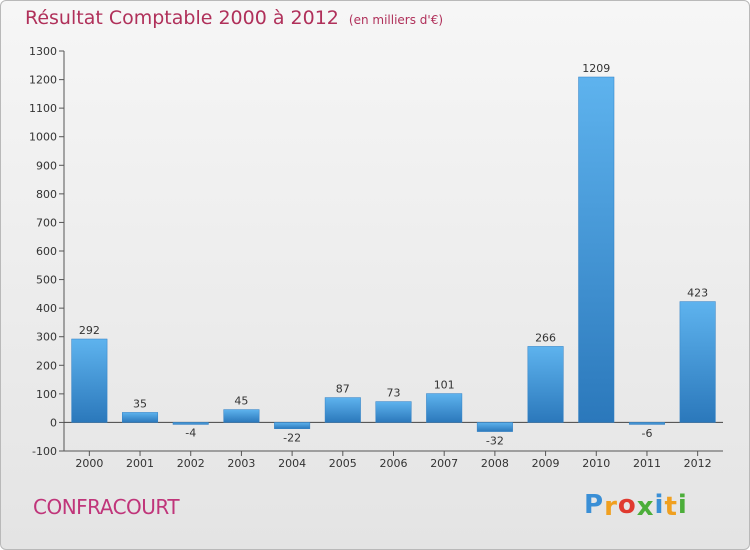  I want to click on y-tick-label: 300, so click(46, 337).